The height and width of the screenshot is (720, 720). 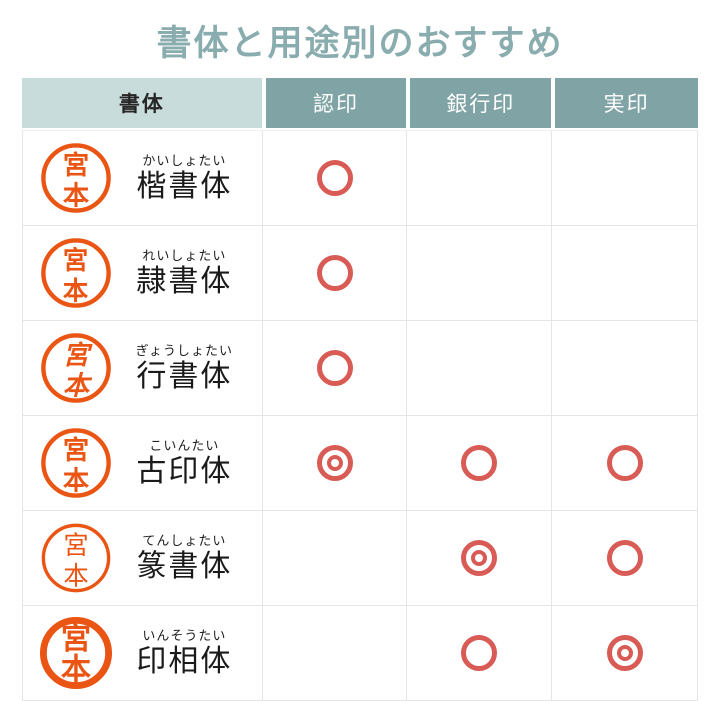 I want to click on typeface-label: いんそうたい 印相体, so click(x=188, y=653).